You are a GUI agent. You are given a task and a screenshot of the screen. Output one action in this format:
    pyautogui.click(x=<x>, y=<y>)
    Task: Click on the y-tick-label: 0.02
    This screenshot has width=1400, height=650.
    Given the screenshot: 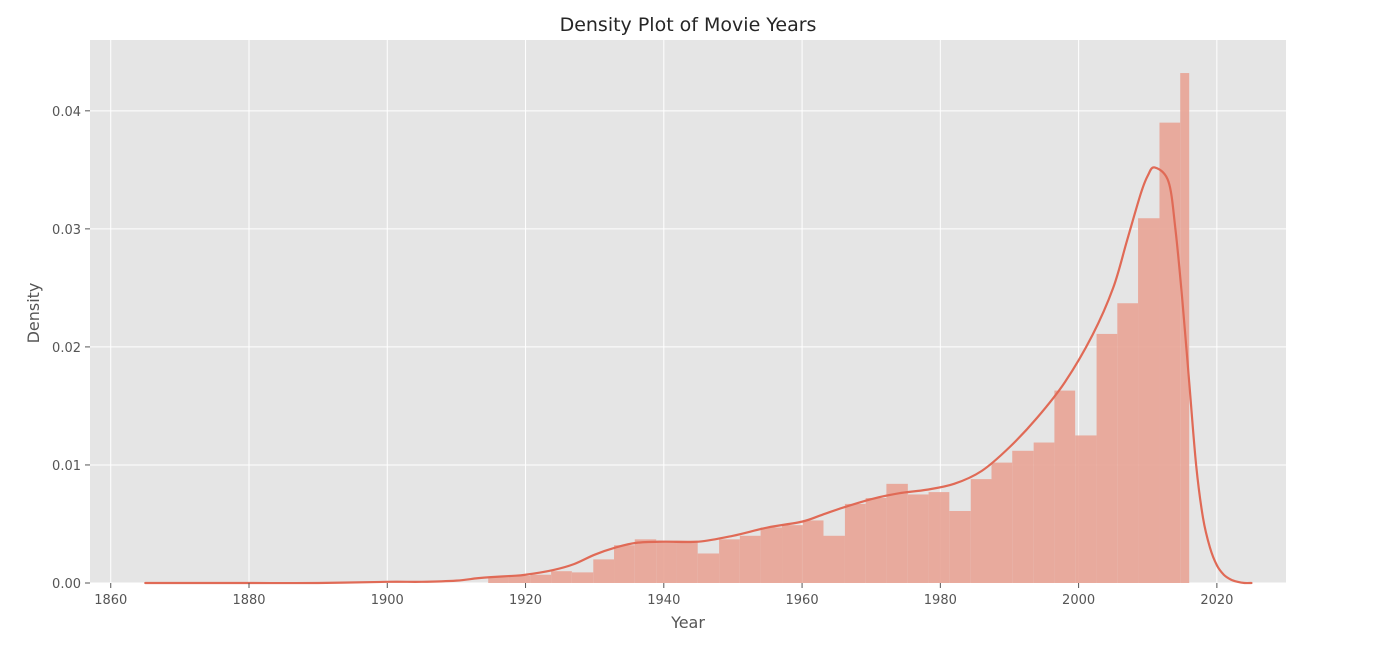 What is the action you would take?
    pyautogui.click(x=66, y=348)
    